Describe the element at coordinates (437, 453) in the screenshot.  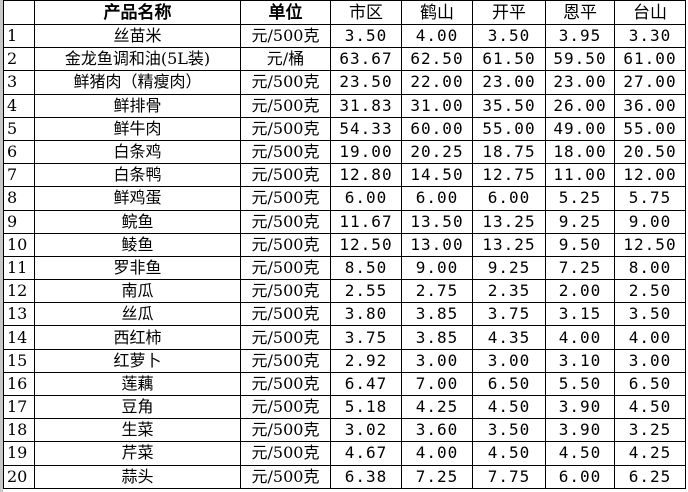
I see `cell-heshan: 4.00` at that location.